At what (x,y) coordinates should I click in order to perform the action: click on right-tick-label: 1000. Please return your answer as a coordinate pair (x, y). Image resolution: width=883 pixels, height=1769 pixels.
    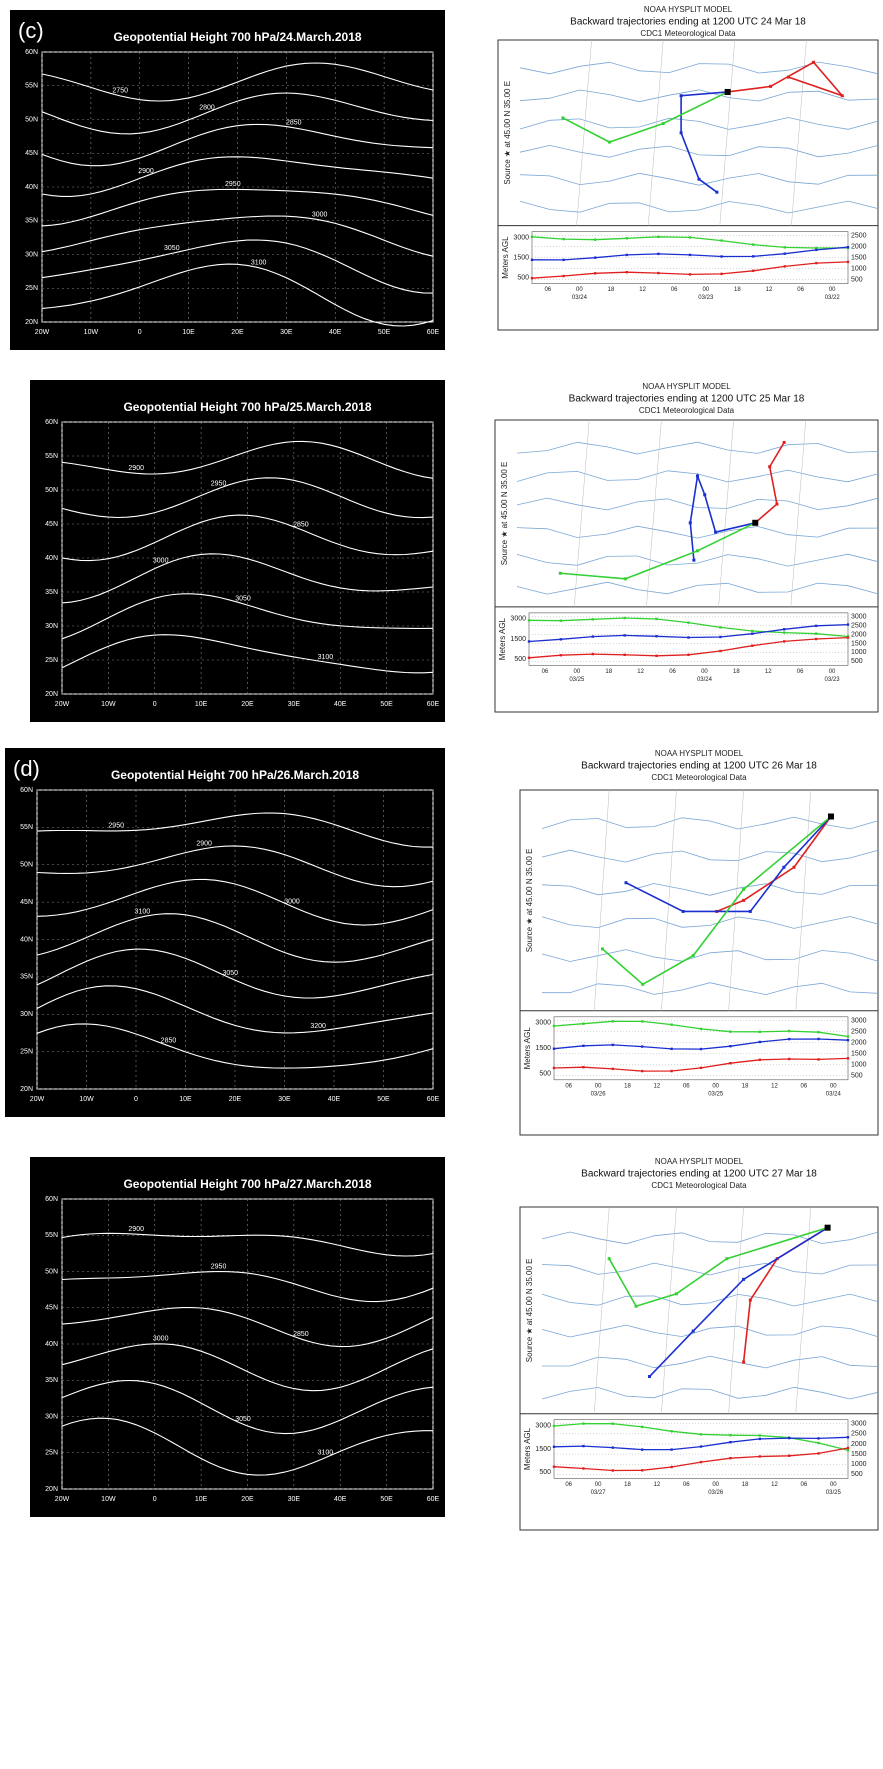
    Looking at the image, I should click on (859, 1464).